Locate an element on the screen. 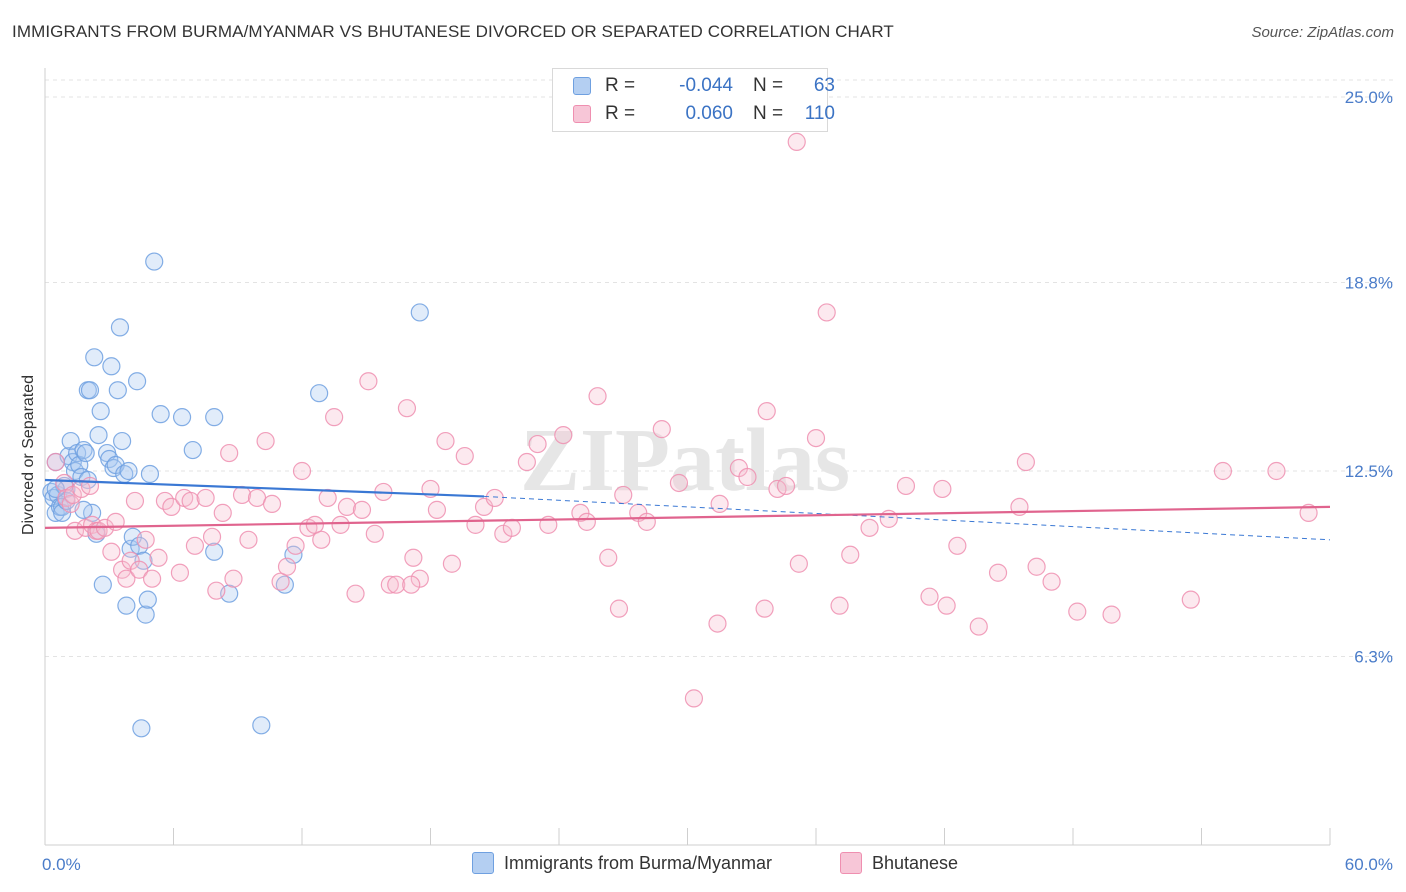  legend-item-burma: Immigrants from Burma/Myanmar is located at coordinates (622, 863).